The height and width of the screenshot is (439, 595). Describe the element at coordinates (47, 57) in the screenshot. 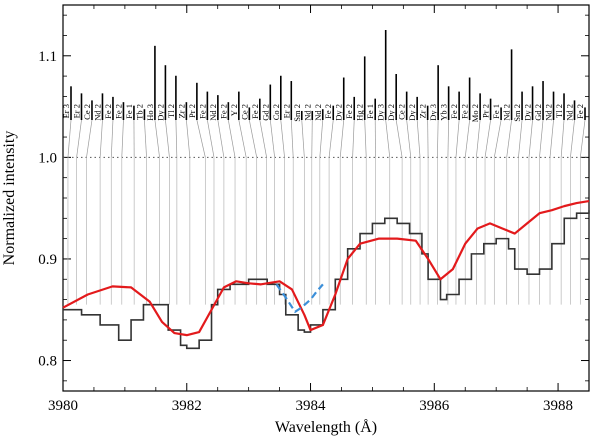

I see `y-tick-label: 1.1` at that location.